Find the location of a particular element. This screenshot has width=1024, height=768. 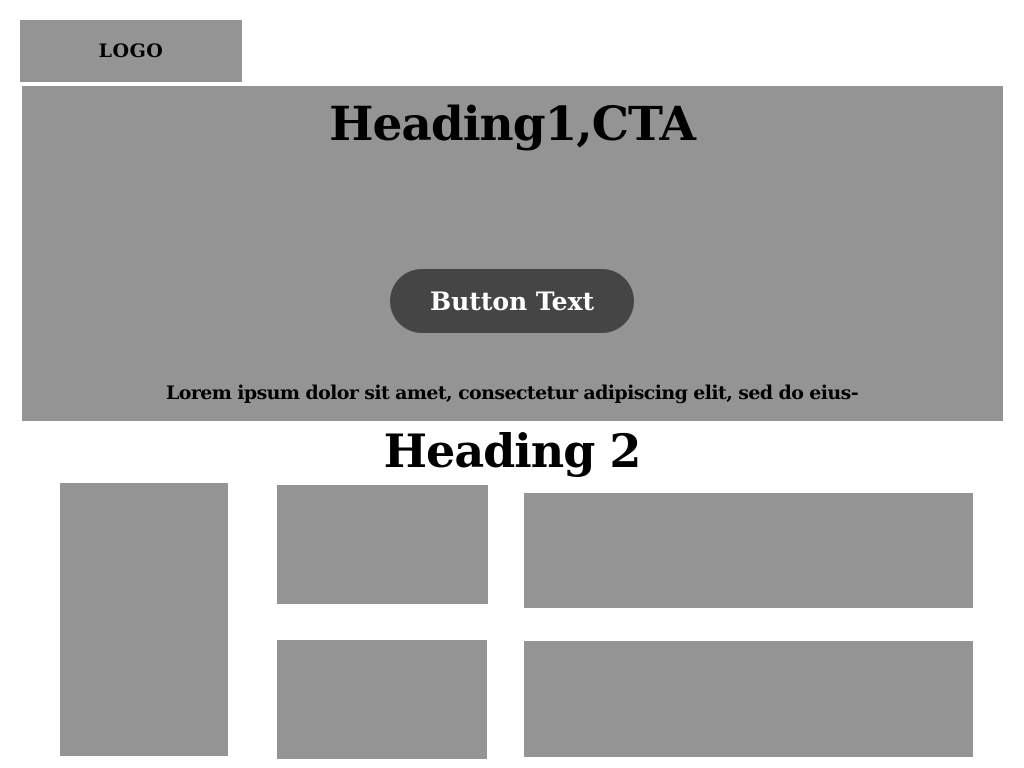

image-placeholder-wide-bottom is located at coordinates (748, 699).